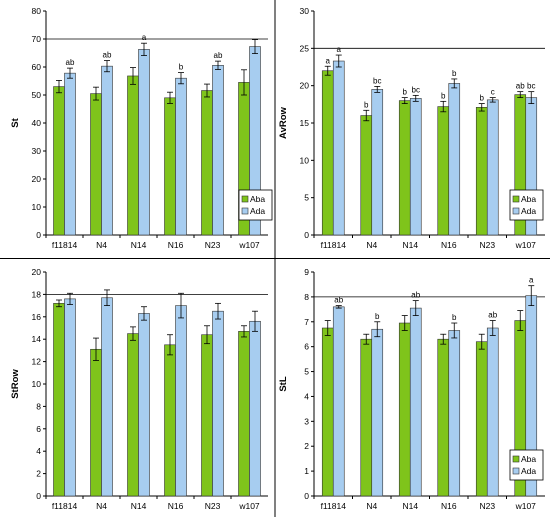 Image resolution: width=550 pixels, height=517 pixels. What do you see at coordinates (306, 396) in the screenshot?
I see `y-tick-label: 4` at bounding box center [306, 396].